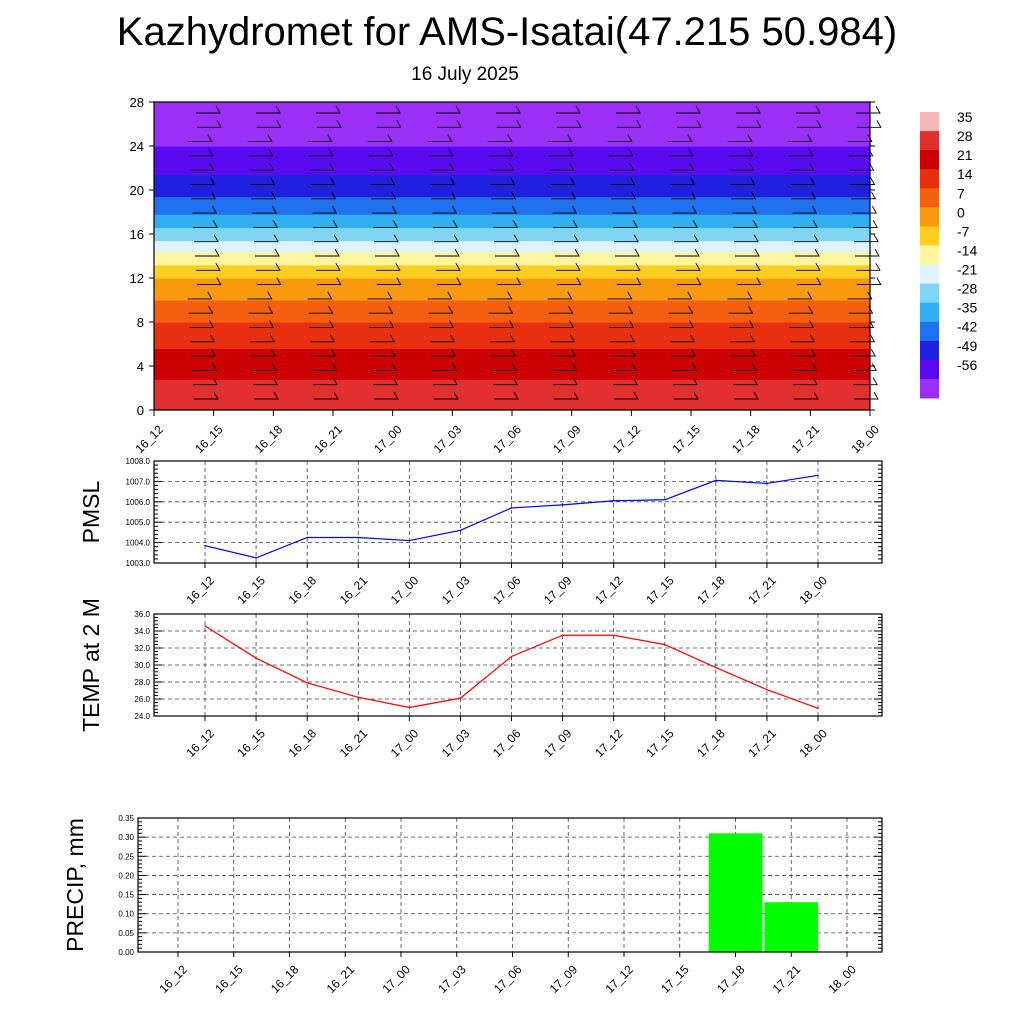 This screenshot has width=1024, height=1024. What do you see at coordinates (762, 590) in the screenshot?
I see `x-tick-label: 17_21` at bounding box center [762, 590].